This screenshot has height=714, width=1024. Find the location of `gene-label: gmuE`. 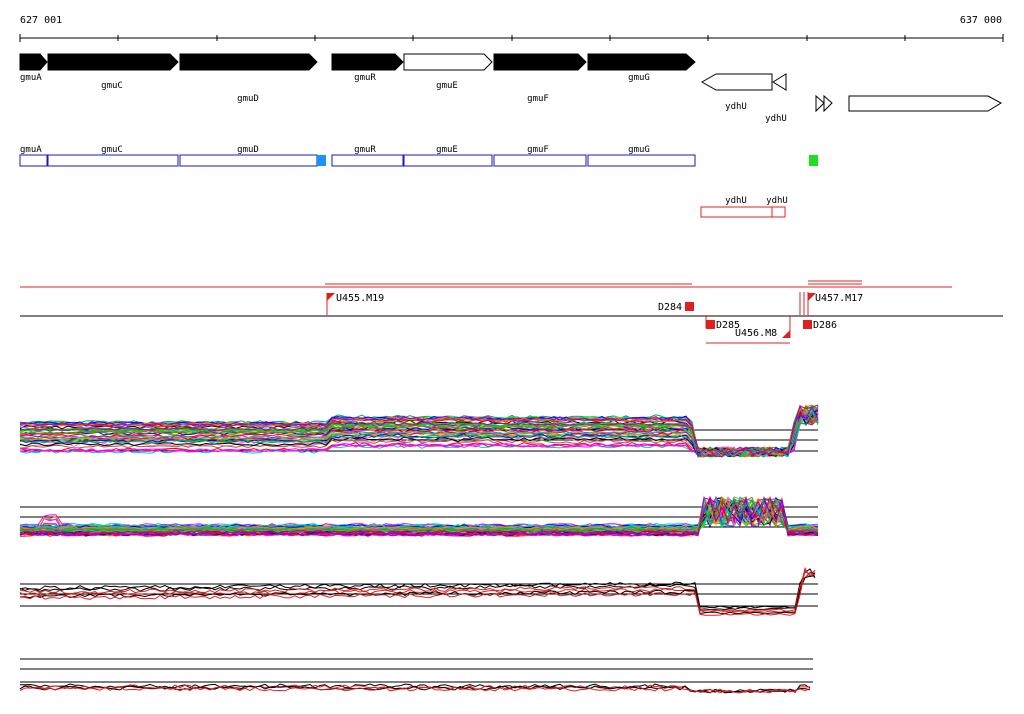

gene-label: gmuE is located at coordinates (447, 86).